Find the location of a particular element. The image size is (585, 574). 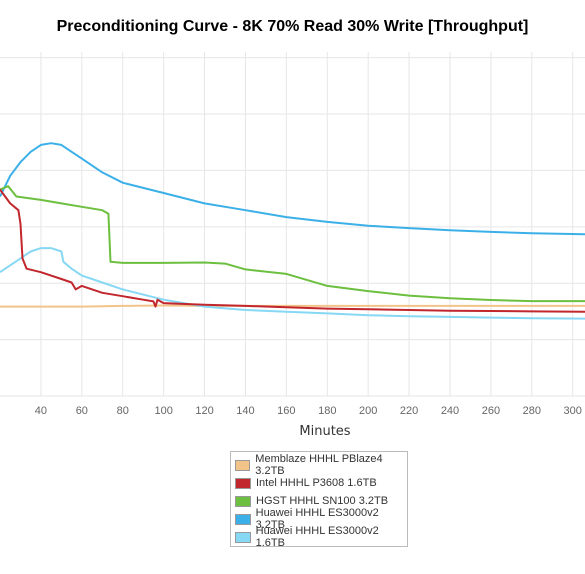

legend-item: Memblaze HHHL PBlaze4 3.2TB is located at coordinates (321, 465).